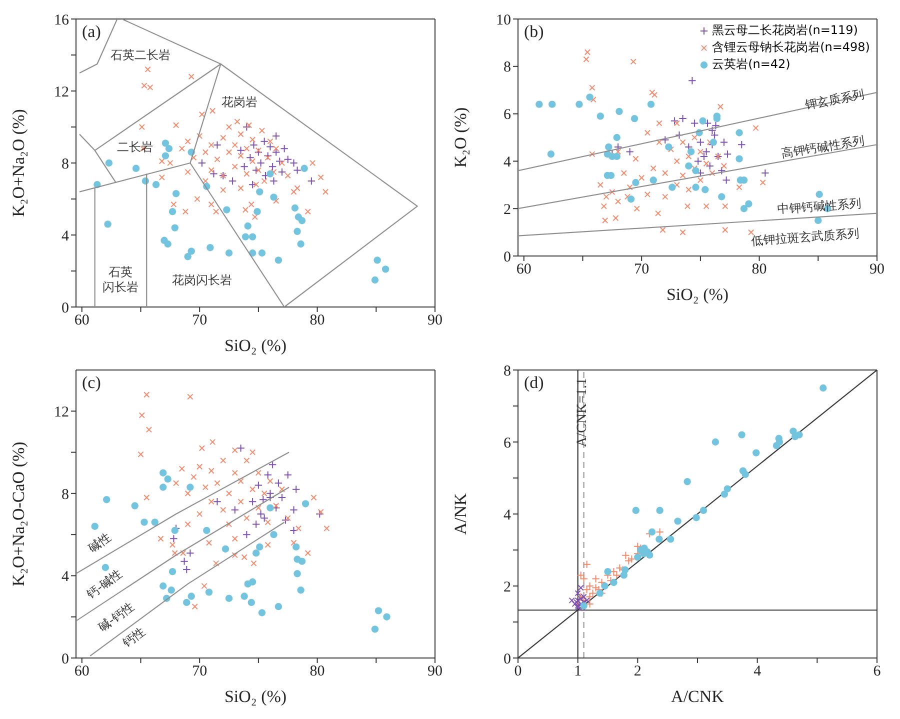 This screenshot has width=900, height=719. What do you see at coordinates (100, 543) in the screenshot?
I see `annotation: 碱性` at bounding box center [100, 543].